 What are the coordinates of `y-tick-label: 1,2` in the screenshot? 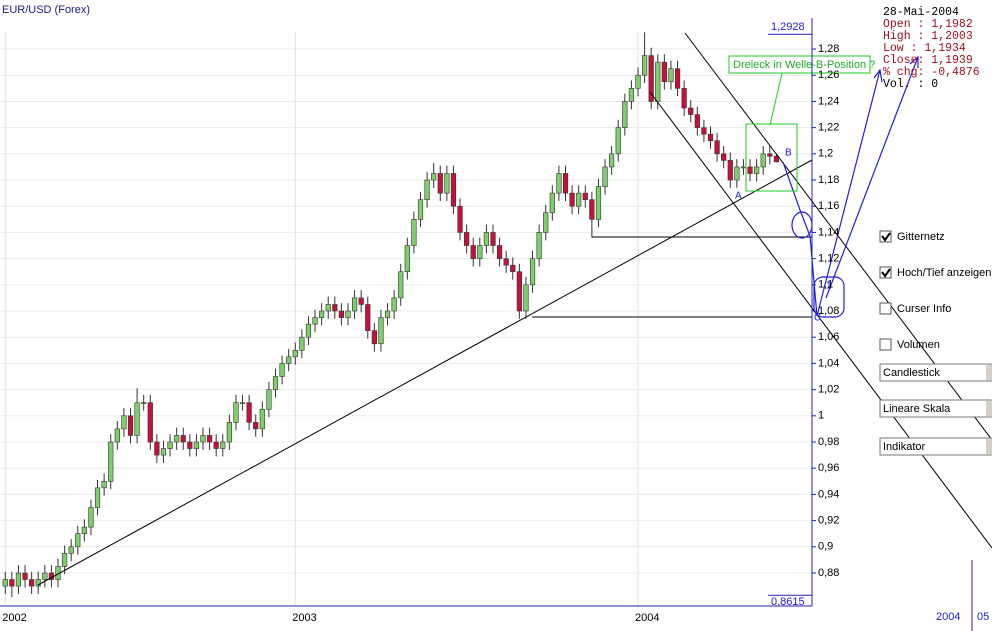 It's located at (825, 154).